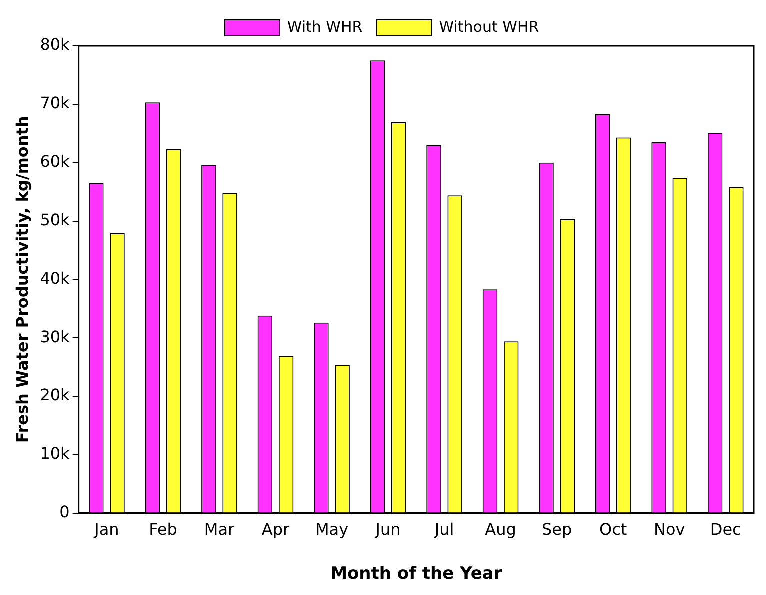 The width and height of the screenshot is (766, 595). Describe the element at coordinates (416, 574) in the screenshot. I see `x-axis-title: Month of the Year` at that location.